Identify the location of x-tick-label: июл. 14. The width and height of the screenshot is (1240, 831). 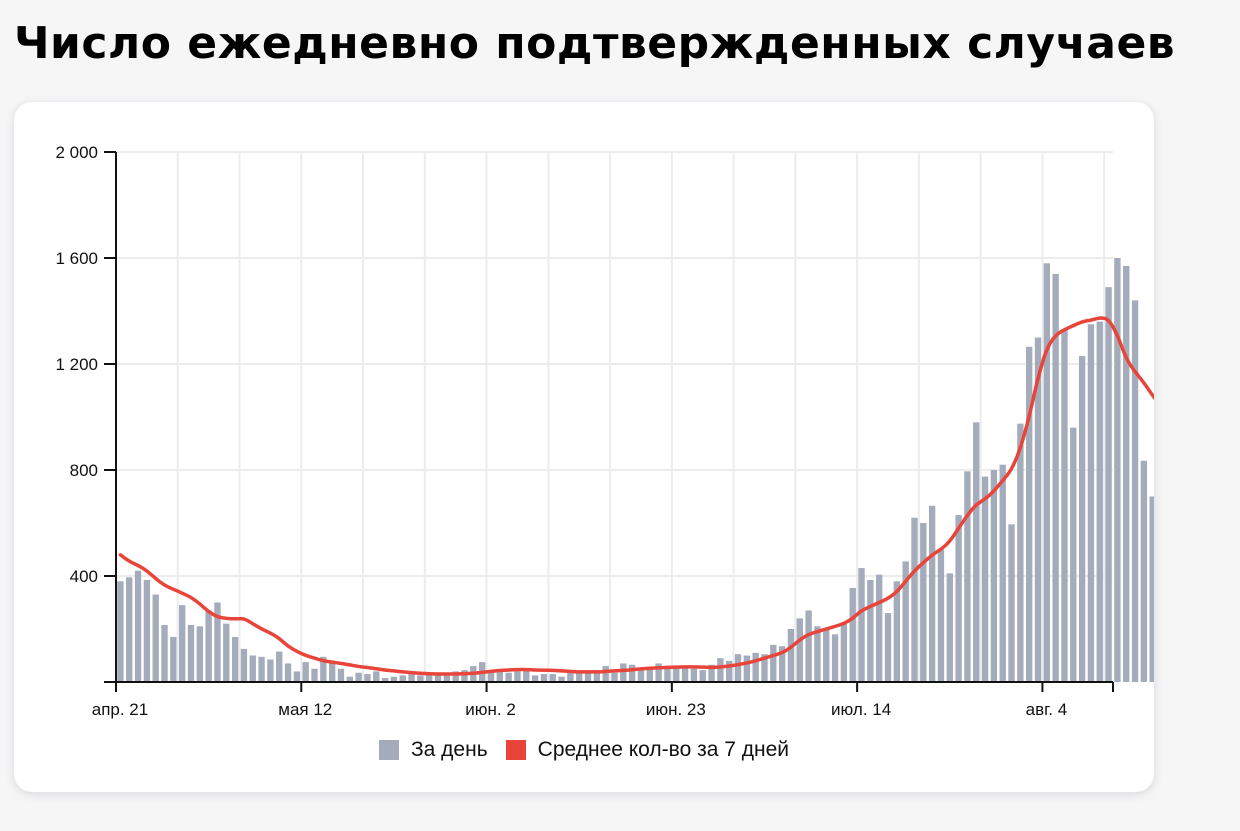
(861, 709).